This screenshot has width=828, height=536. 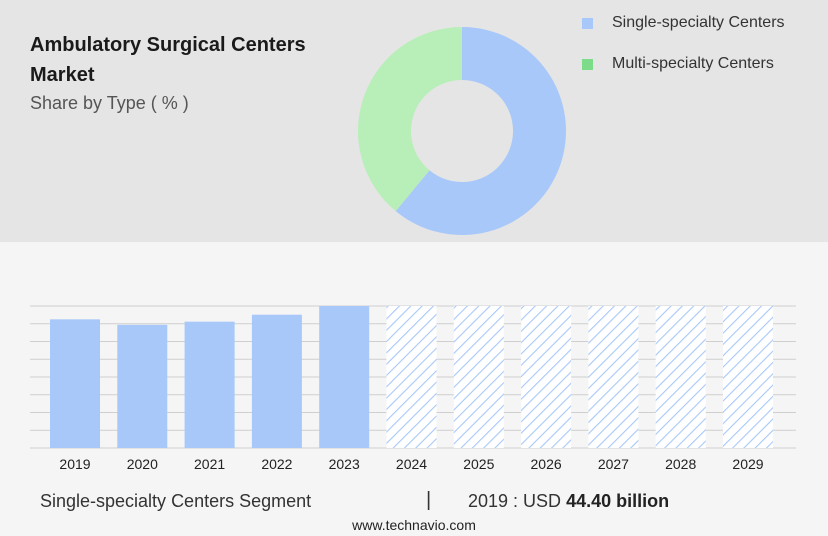 I want to click on bar-2021, so click(x=209, y=384).